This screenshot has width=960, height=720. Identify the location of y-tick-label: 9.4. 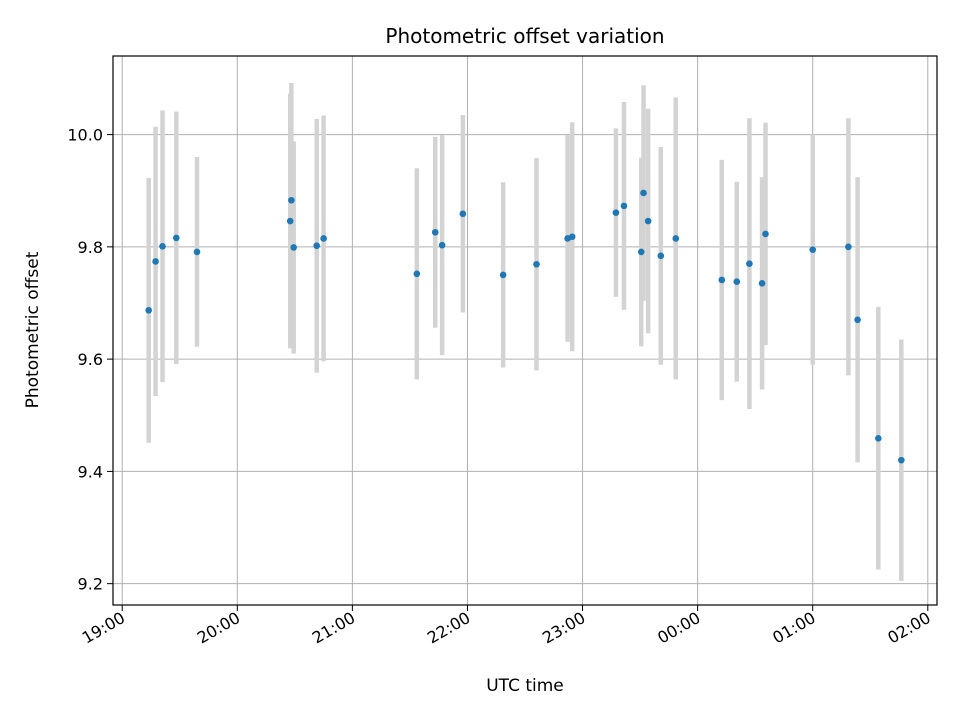
(90, 471).